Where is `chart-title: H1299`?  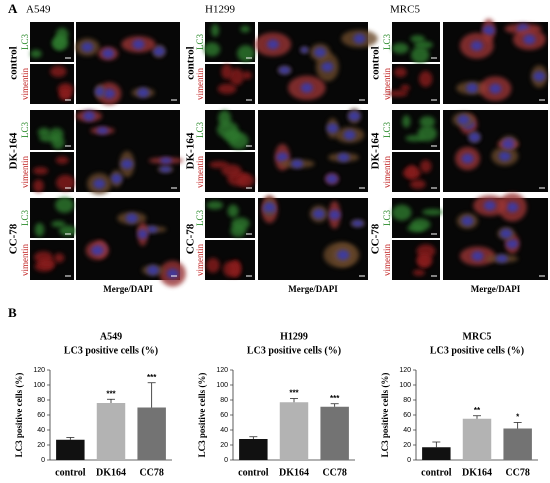 chart-title: H1299 is located at coordinates (294, 336).